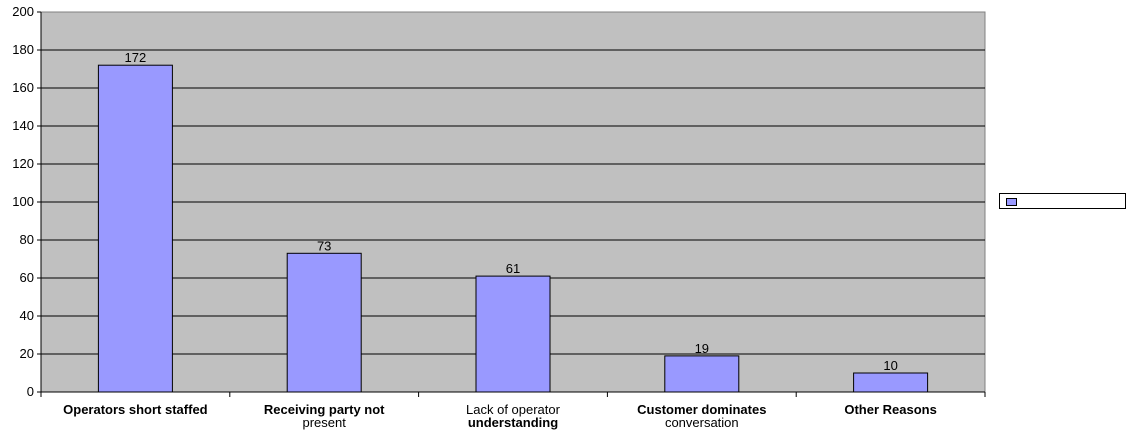  Describe the element at coordinates (23, 163) in the screenshot. I see `y-tick-label: 120` at that location.